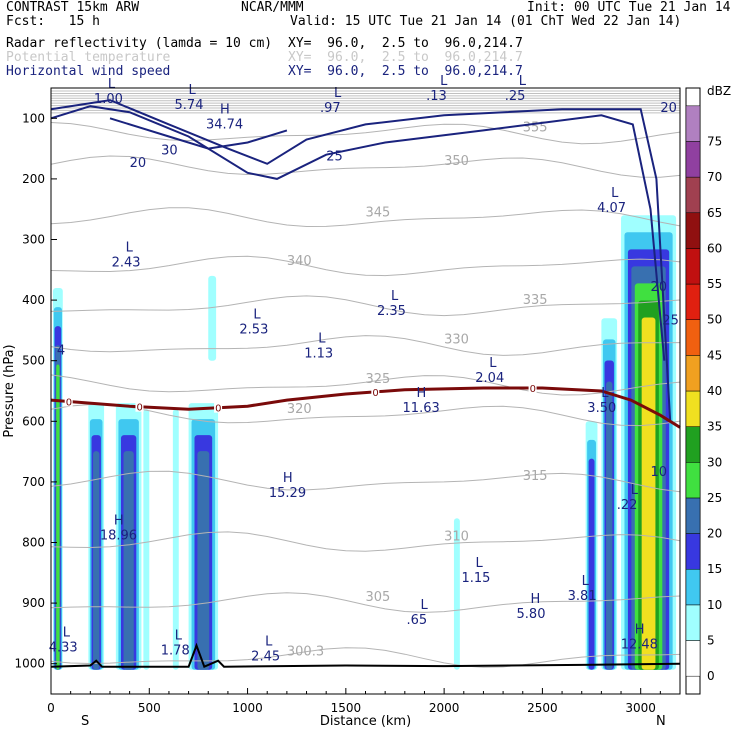 The image size is (740, 740). What do you see at coordinates (405, 57) in the screenshot?
I see `field-theta-xy: XY= 96.0, 2.5 to 96.0,214.7` at bounding box center [405, 57].